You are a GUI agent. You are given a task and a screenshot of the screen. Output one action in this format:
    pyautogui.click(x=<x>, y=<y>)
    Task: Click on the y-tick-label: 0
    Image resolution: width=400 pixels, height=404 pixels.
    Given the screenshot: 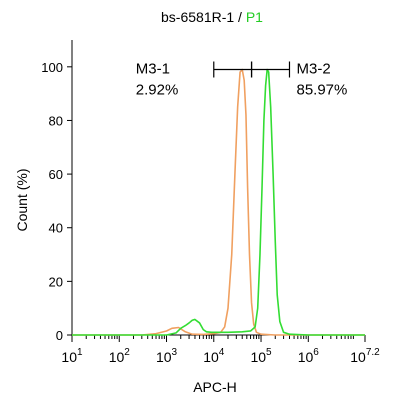 What is the action you would take?
    pyautogui.click(x=59, y=335)
    